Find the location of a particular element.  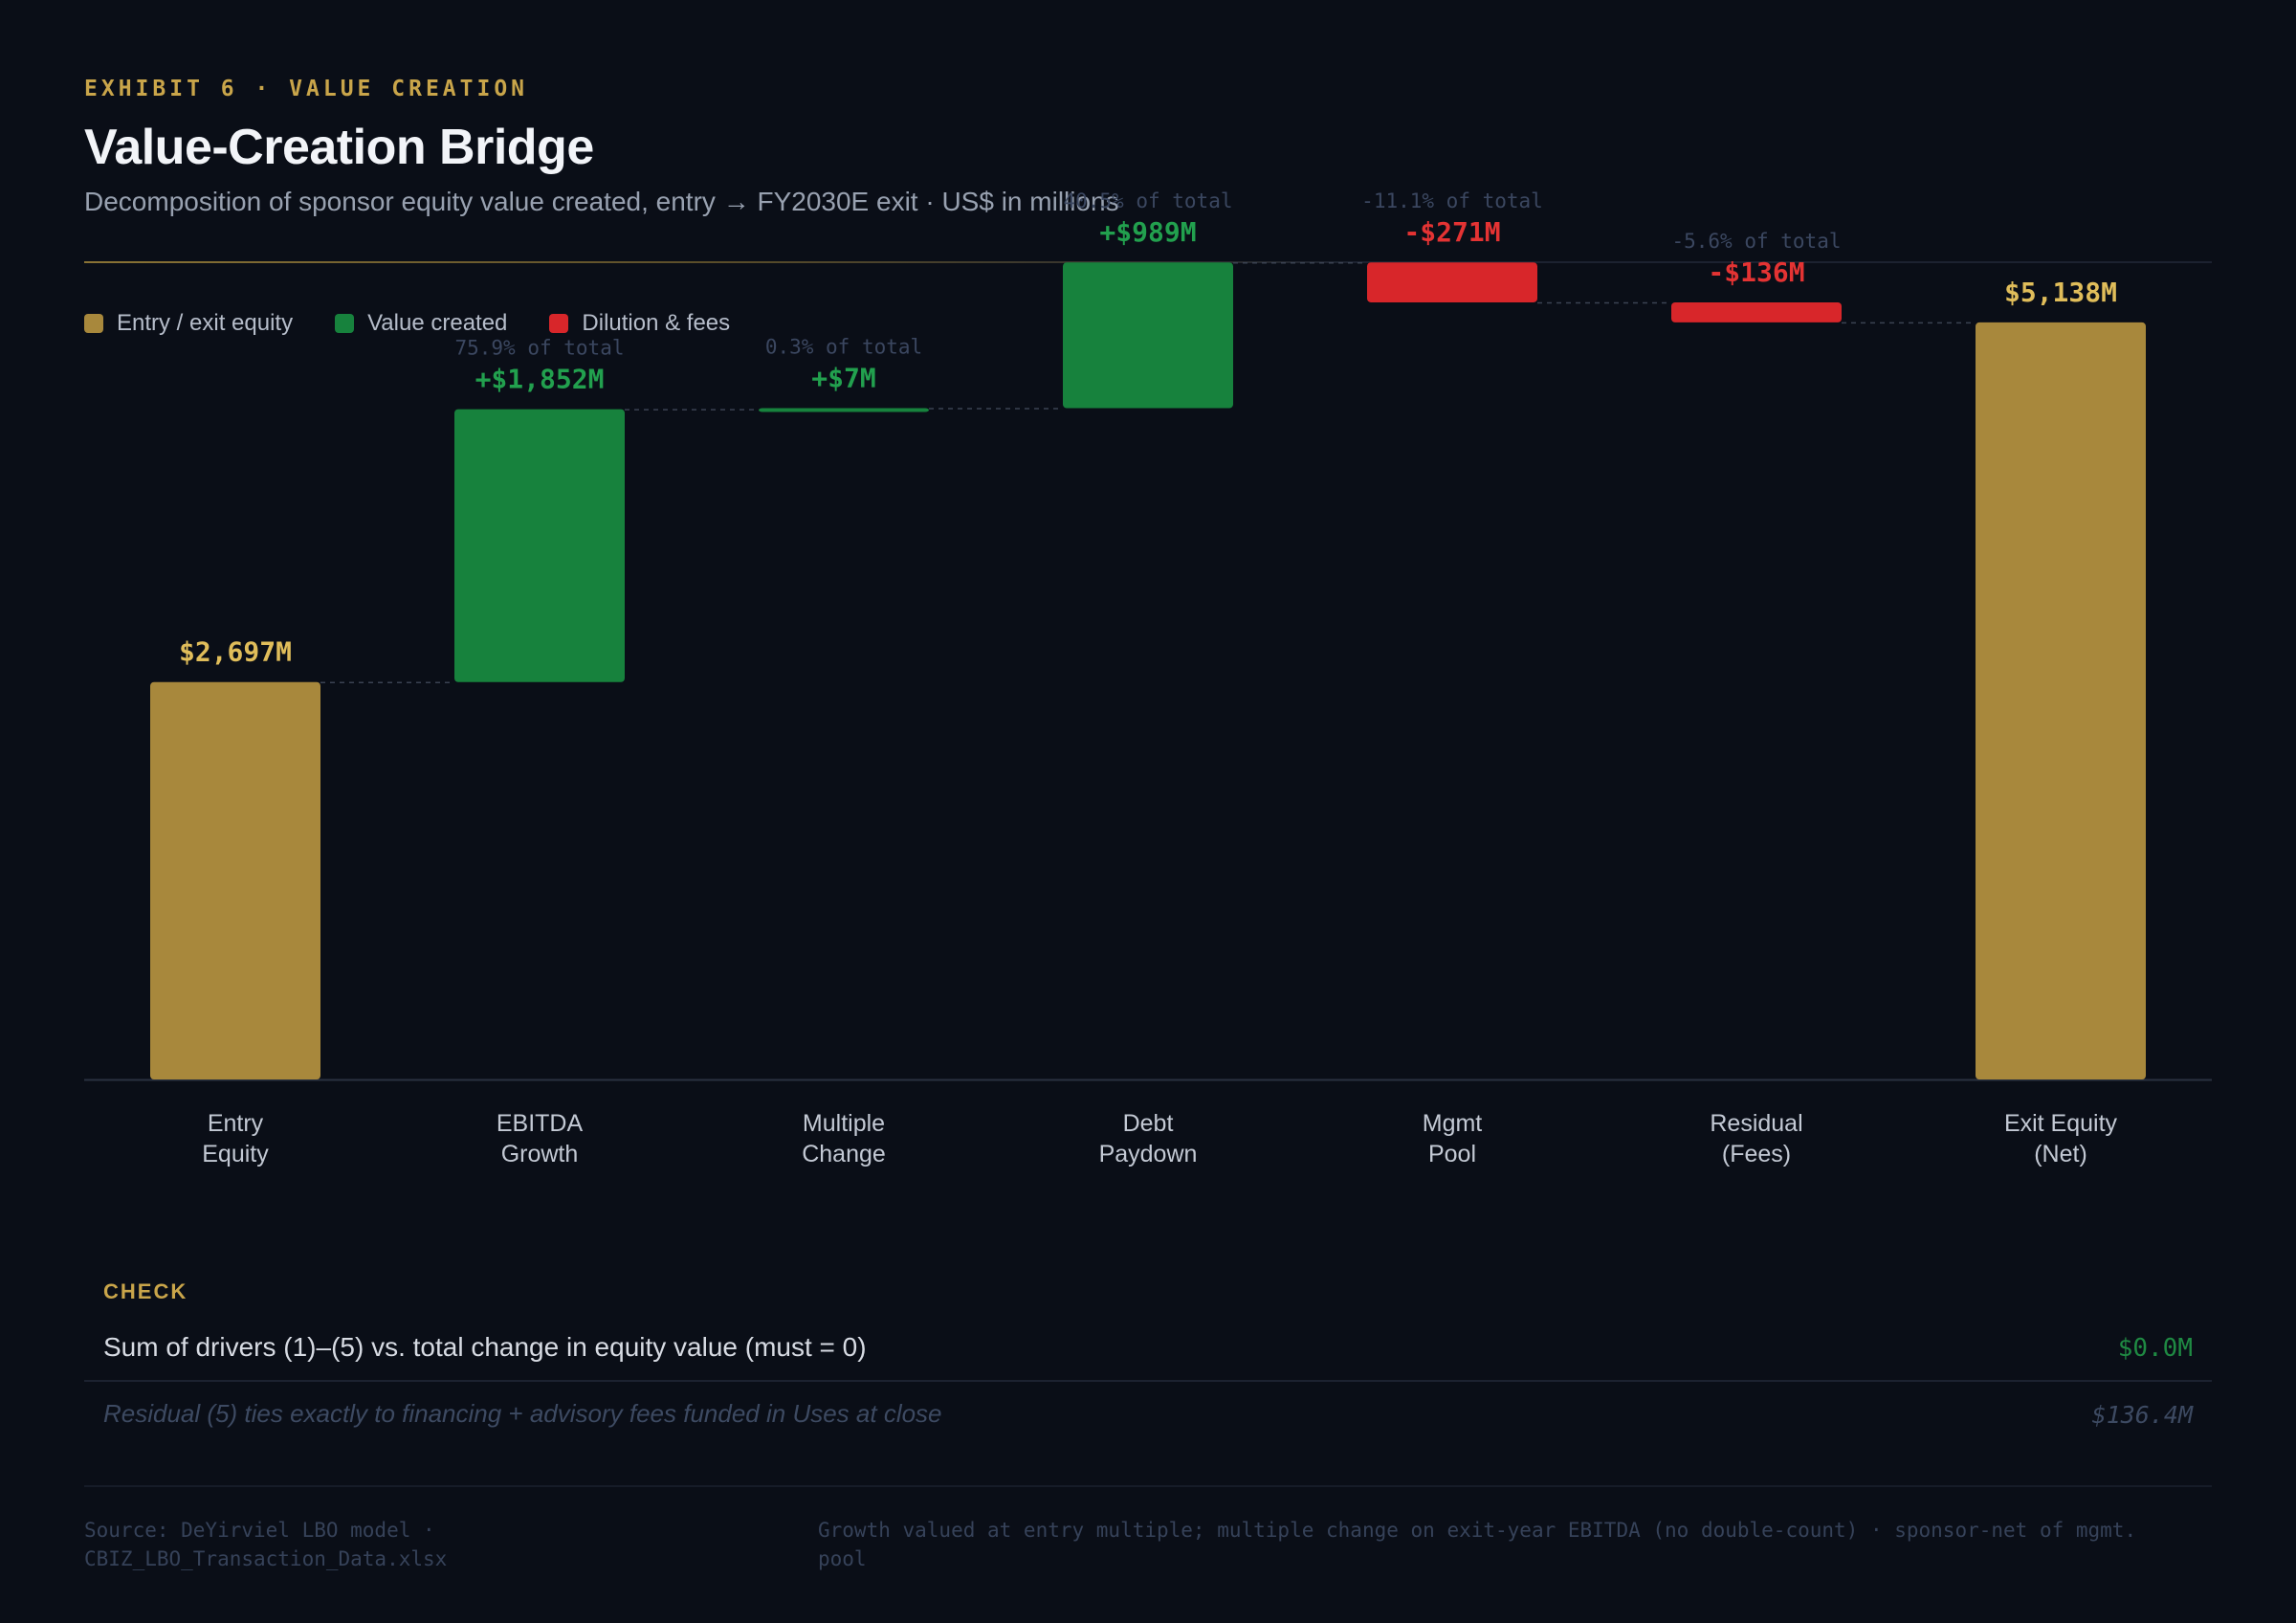

pct-label-1: 75.9% of total is located at coordinates (539, 348).